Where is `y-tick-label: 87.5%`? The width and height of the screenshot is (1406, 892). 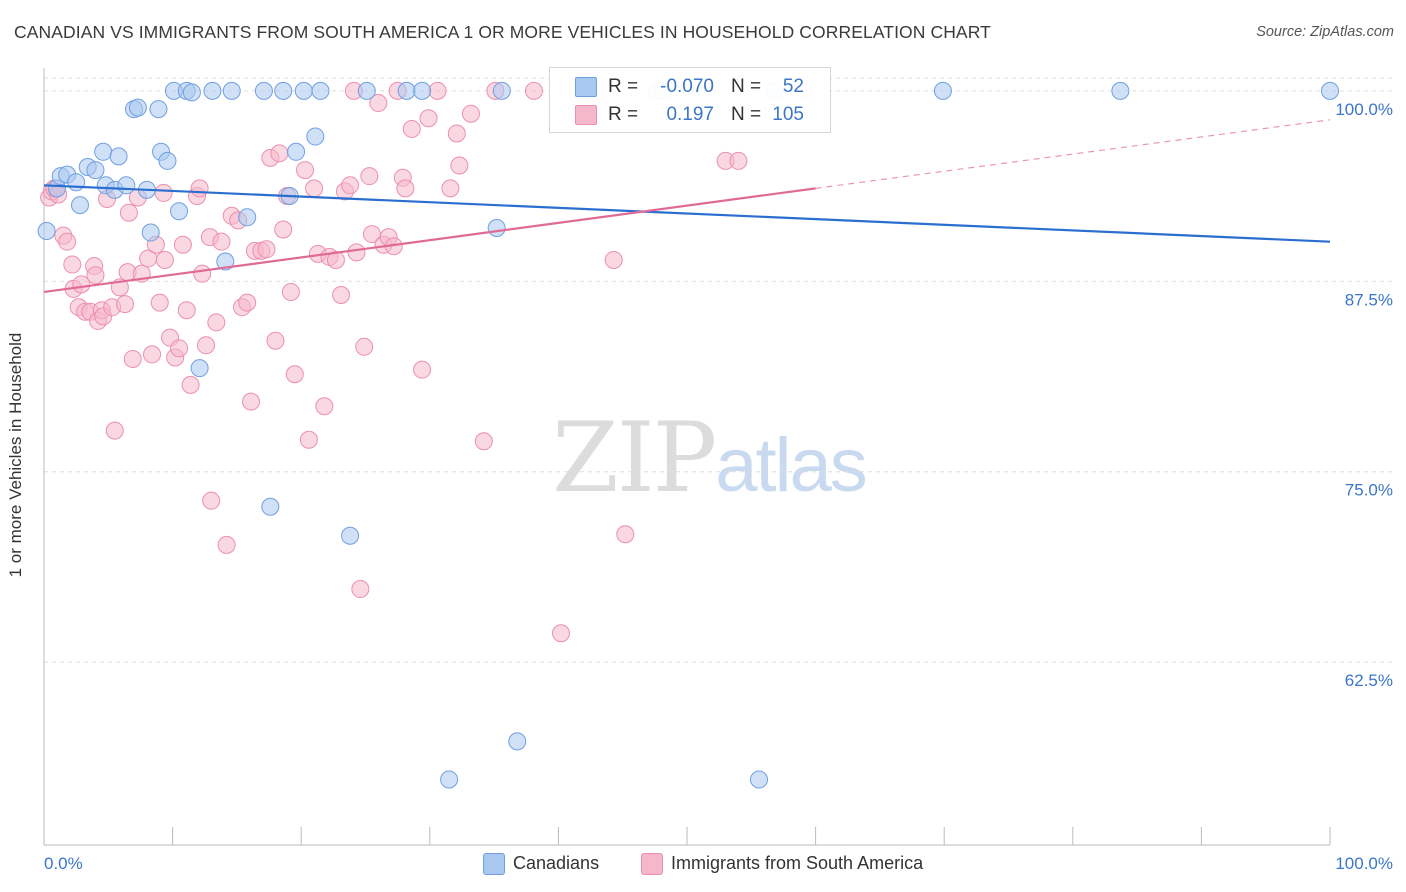 y-tick-label: 87.5% is located at coordinates (1369, 299).